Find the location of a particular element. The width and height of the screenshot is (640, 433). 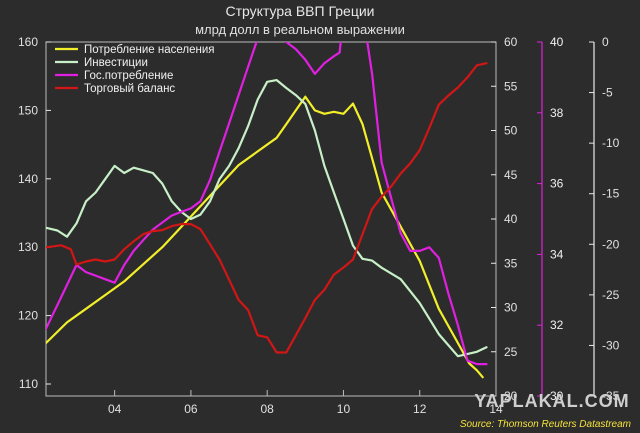

y-tick-label: 120 is located at coordinates (28, 316).